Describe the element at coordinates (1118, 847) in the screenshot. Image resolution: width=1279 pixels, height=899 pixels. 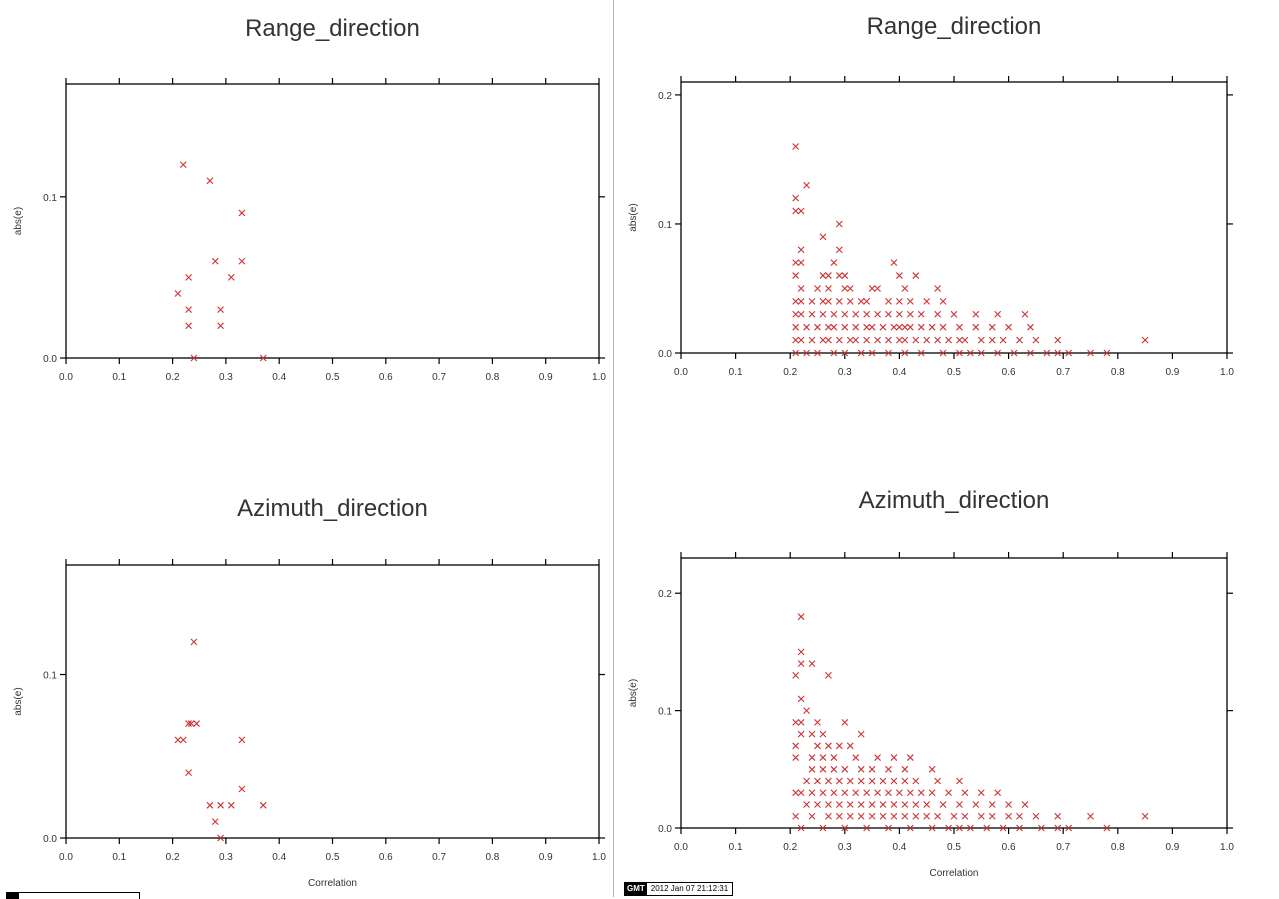
I see `x-tick-label: 0.8` at that location.